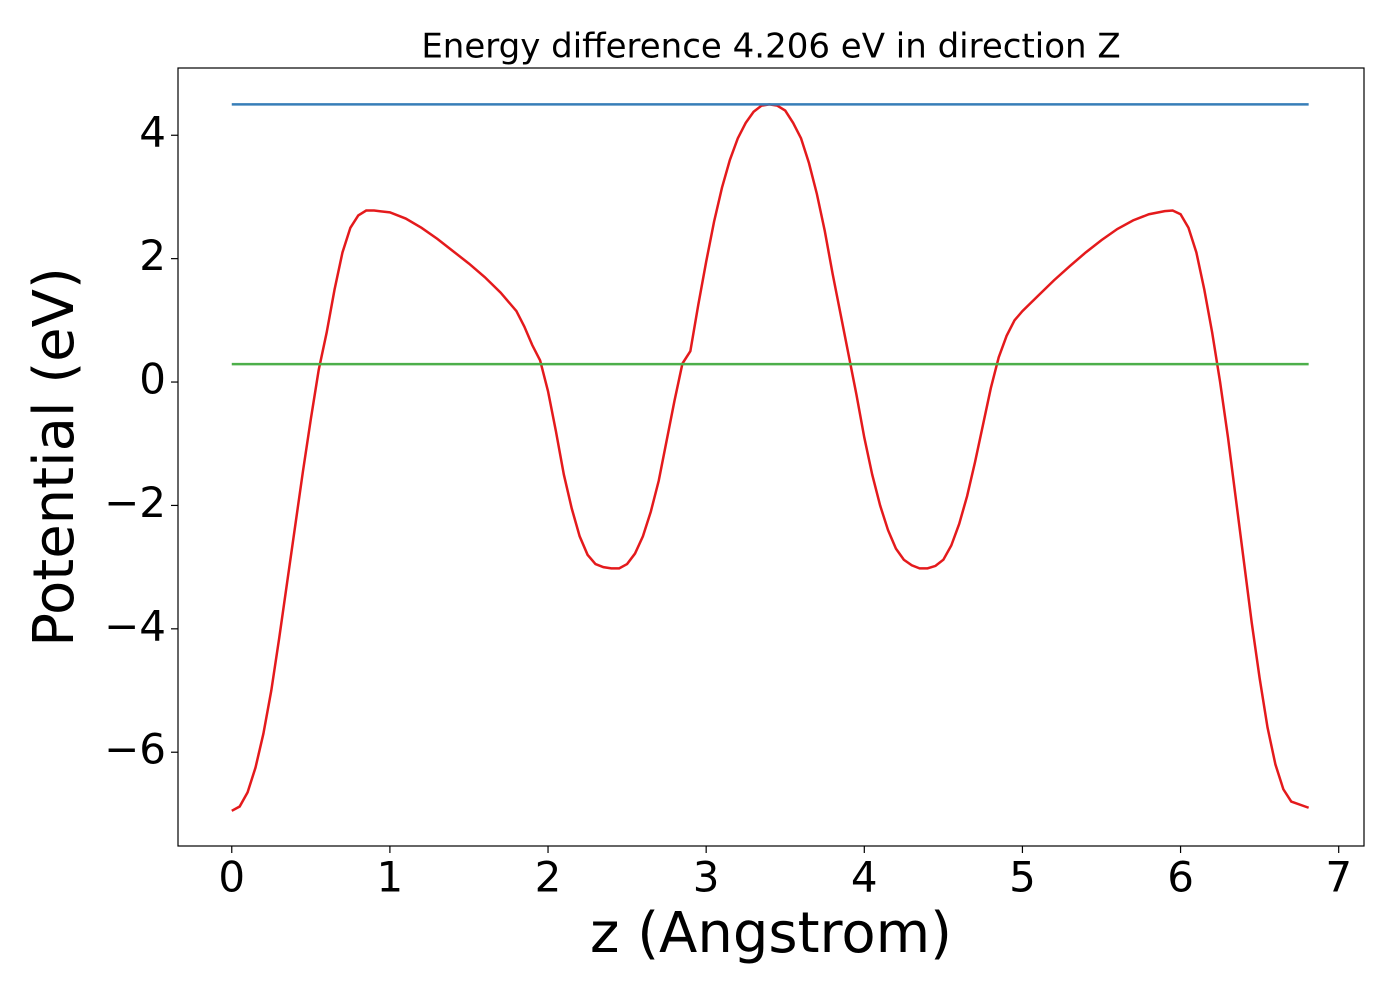 The width and height of the screenshot is (1400, 1000). What do you see at coordinates (135, 749) in the screenshot?
I see `y-tick-label: −6` at bounding box center [135, 749].